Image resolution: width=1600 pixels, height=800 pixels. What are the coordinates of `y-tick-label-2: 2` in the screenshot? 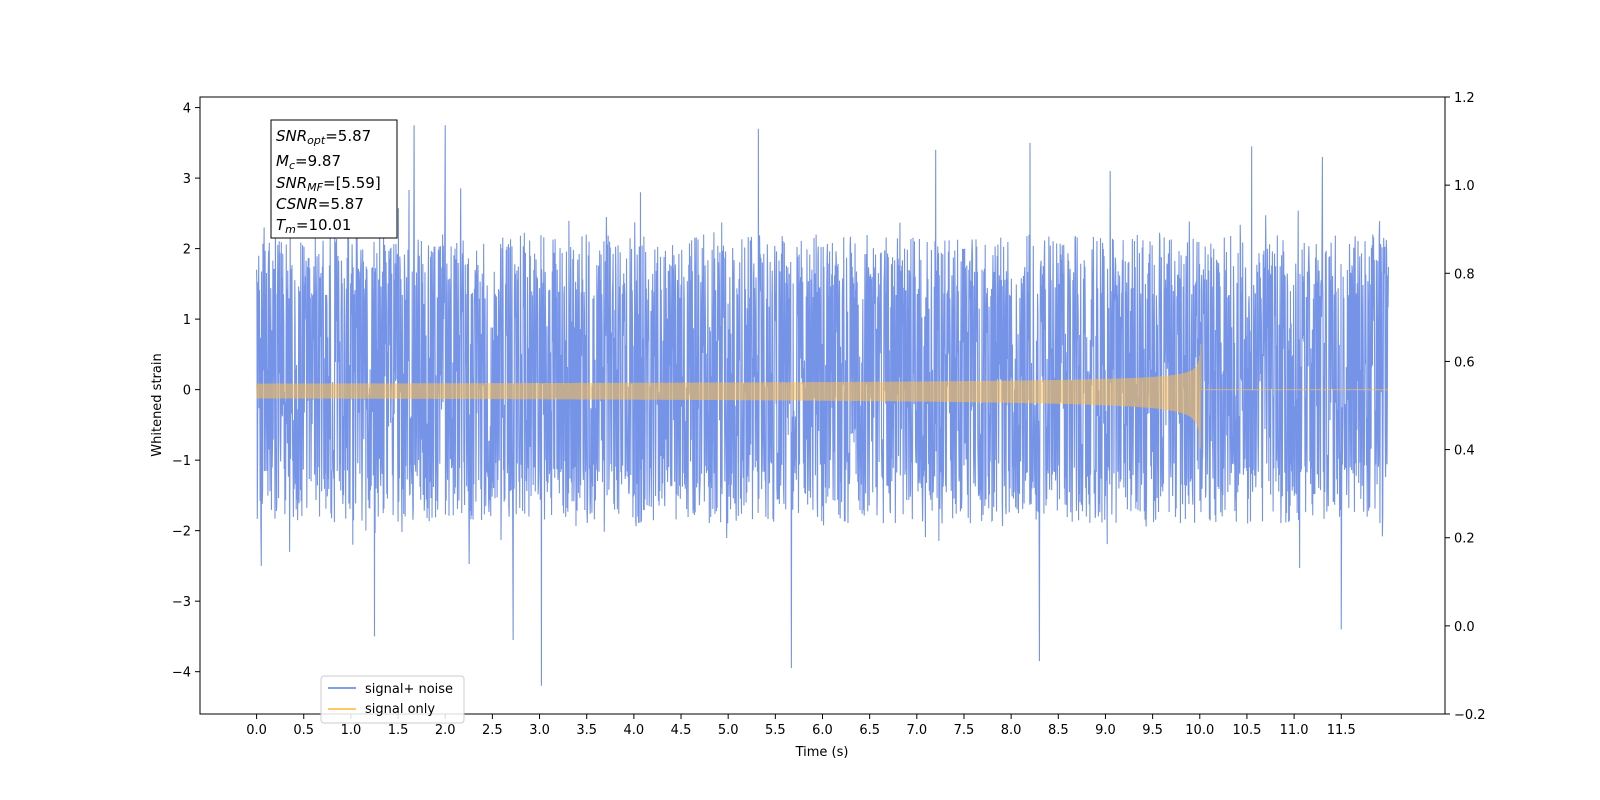 It's located at (187, 250).